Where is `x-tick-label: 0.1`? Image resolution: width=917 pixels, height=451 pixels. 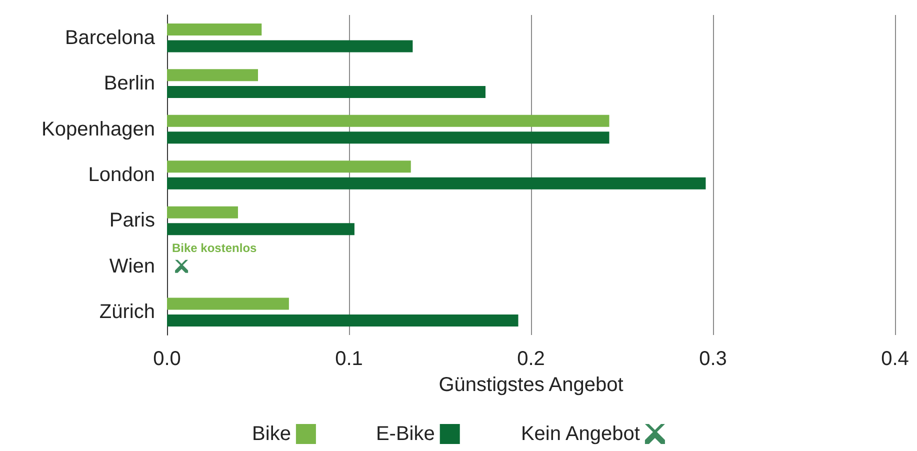 x-tick-label: 0.1 is located at coordinates (349, 359).